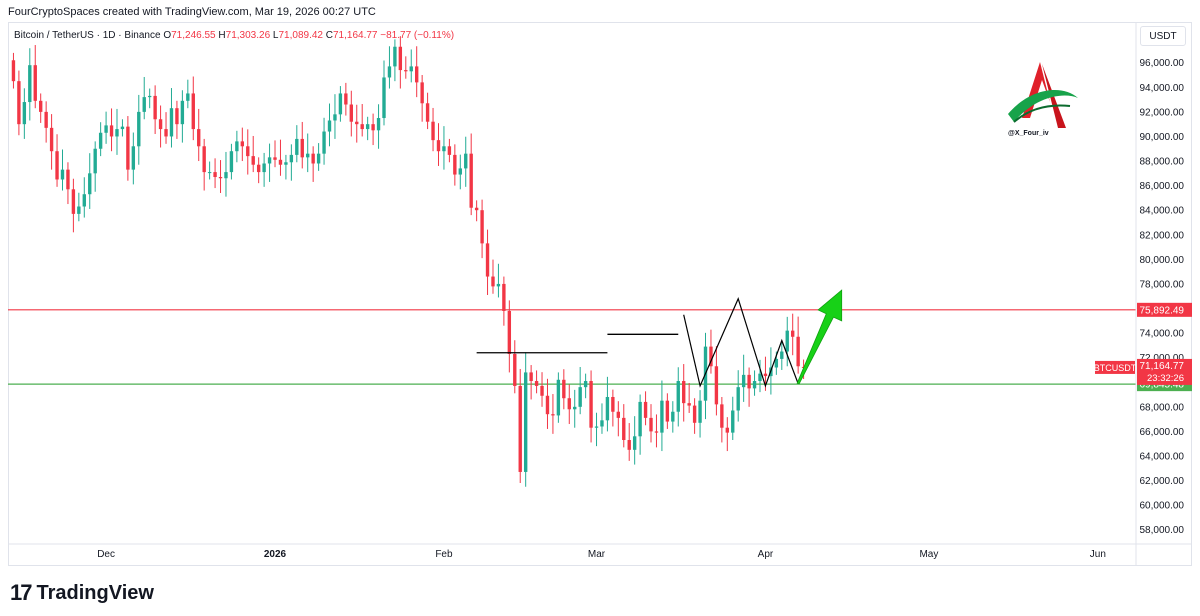 The width and height of the screenshot is (1200, 616). I want to click on y-tick-label: 64,000.00, so click(1162, 456).